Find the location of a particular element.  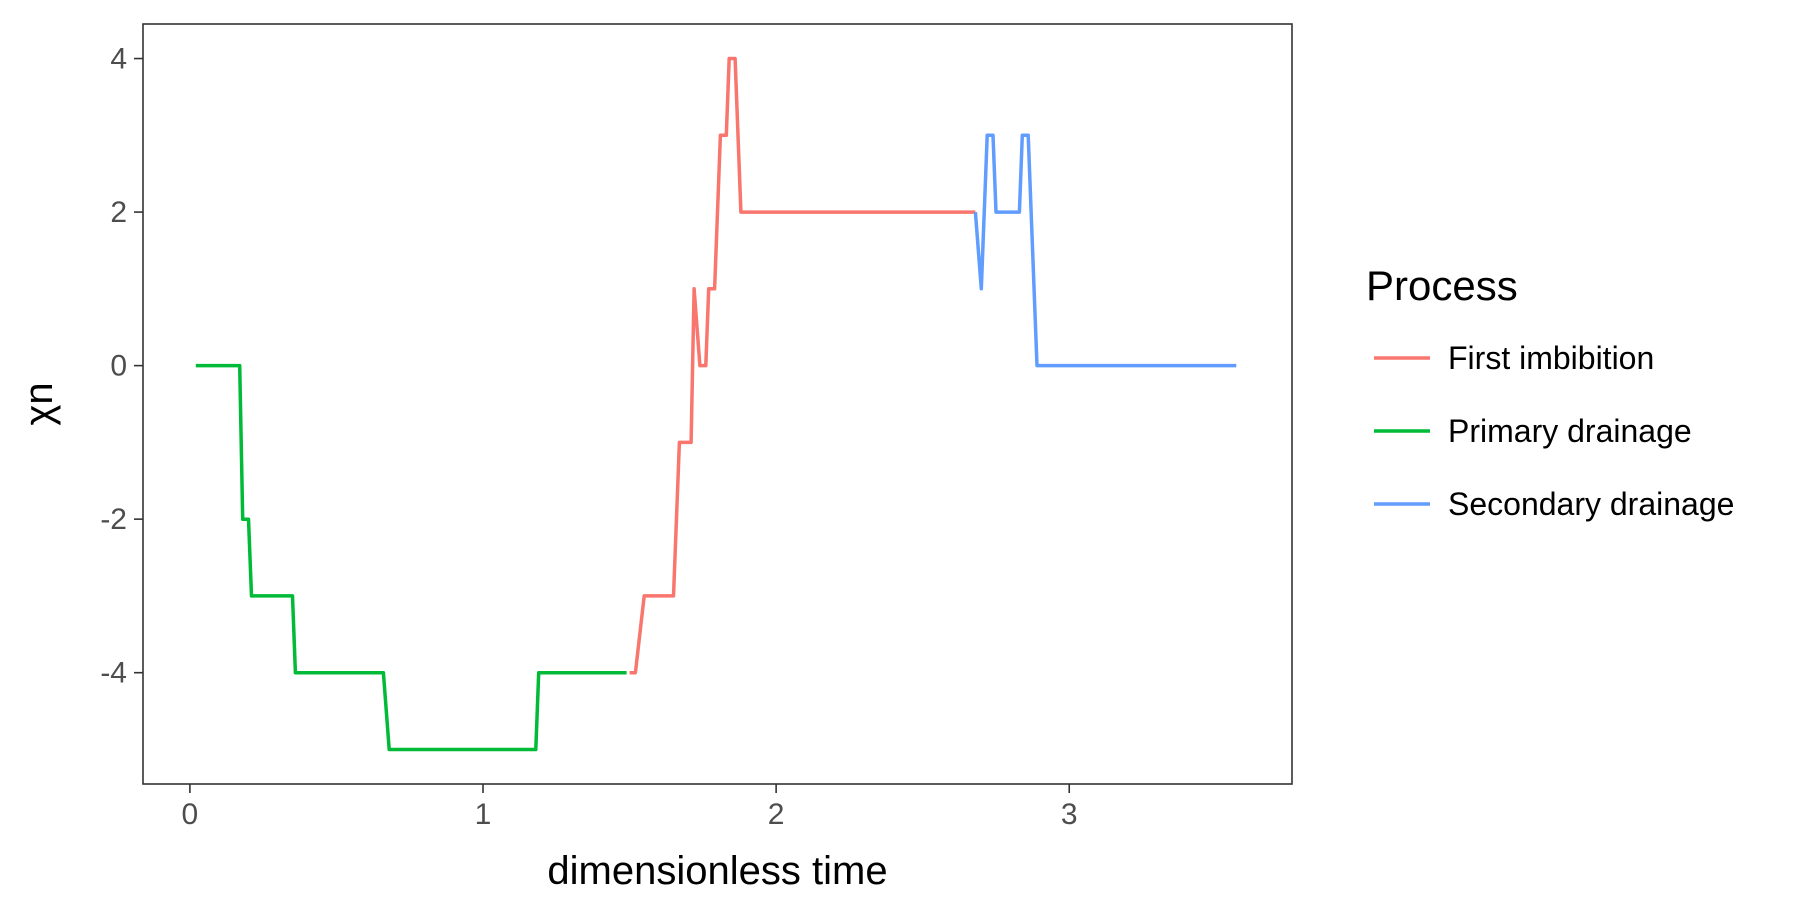

y-axis: 4 2 0 -2 -4 is located at coordinates (121, 366).